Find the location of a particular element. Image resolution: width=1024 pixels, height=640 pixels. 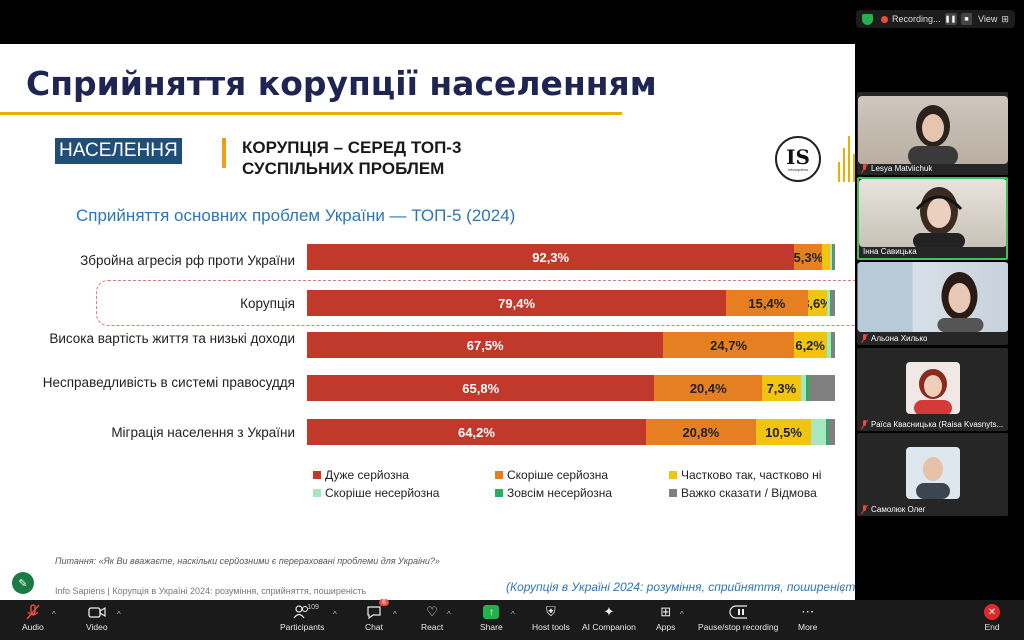

subtitle-line-1: КОРУПЦІЯ – СЕРЕД ТОП-3 is located at coordinates (352, 147).